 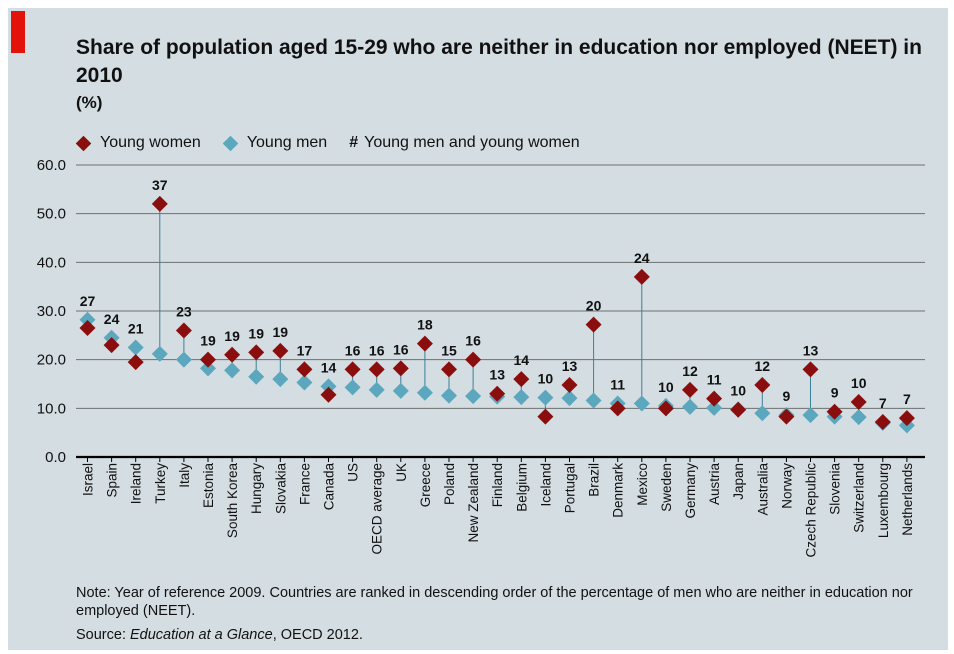 I want to click on total-data-label: 21, so click(x=136, y=329).